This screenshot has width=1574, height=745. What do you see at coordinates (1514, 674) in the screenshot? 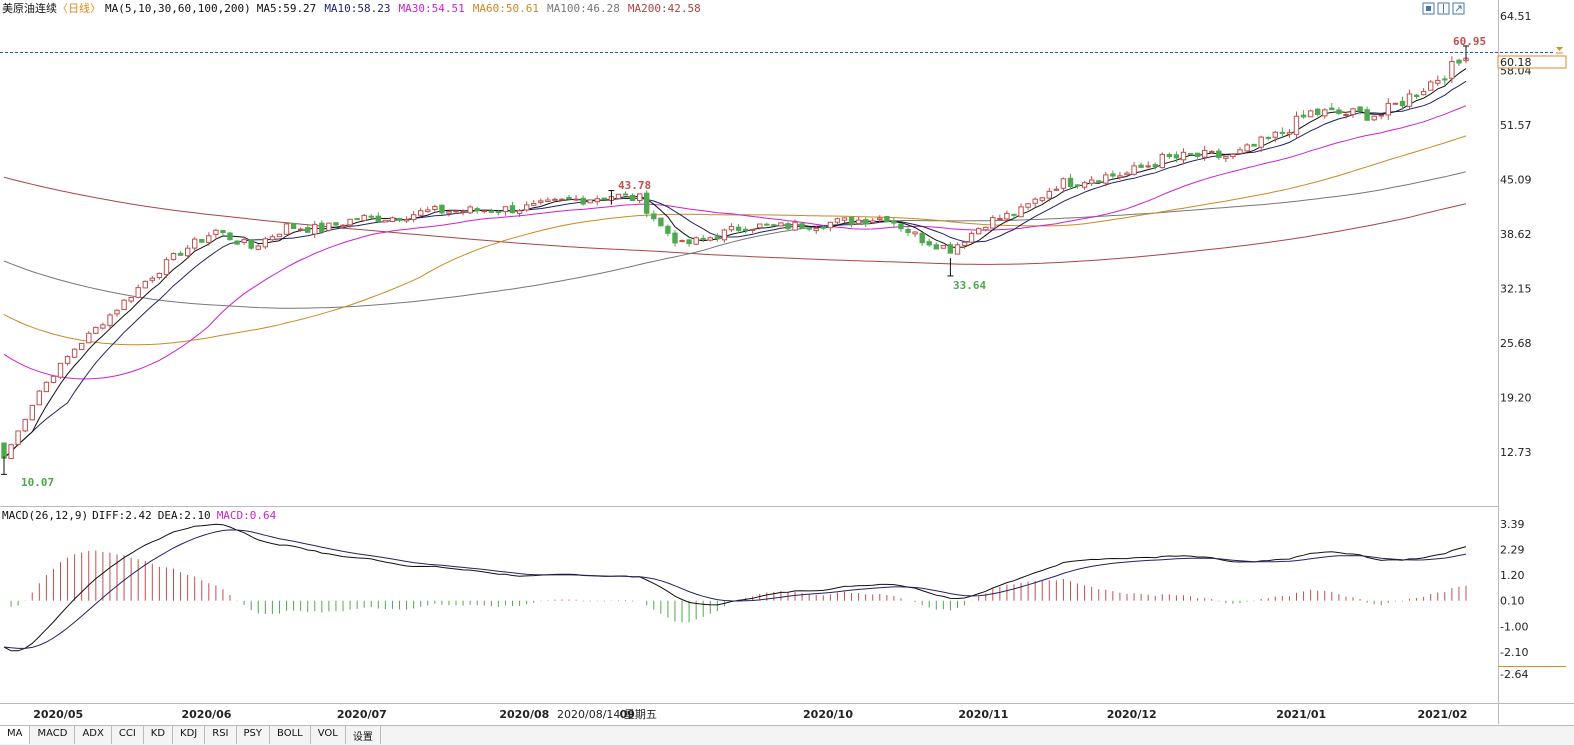
I see `macd-bottom-label: -2.64` at bounding box center [1514, 674].